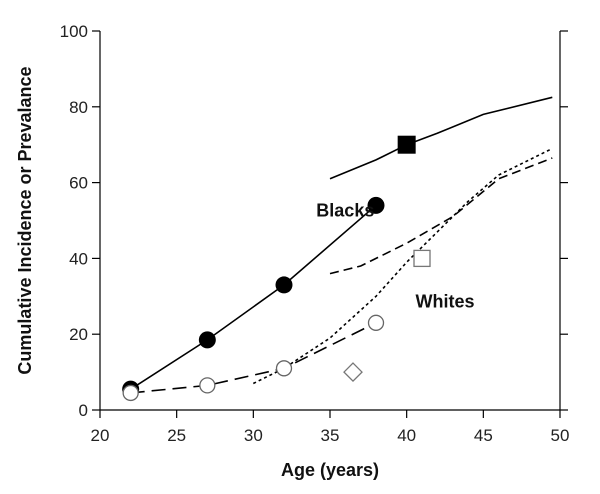 Image resolution: width=600 pixels, height=494 pixels. I want to click on annotation-blacks: Blacks, so click(345, 211).